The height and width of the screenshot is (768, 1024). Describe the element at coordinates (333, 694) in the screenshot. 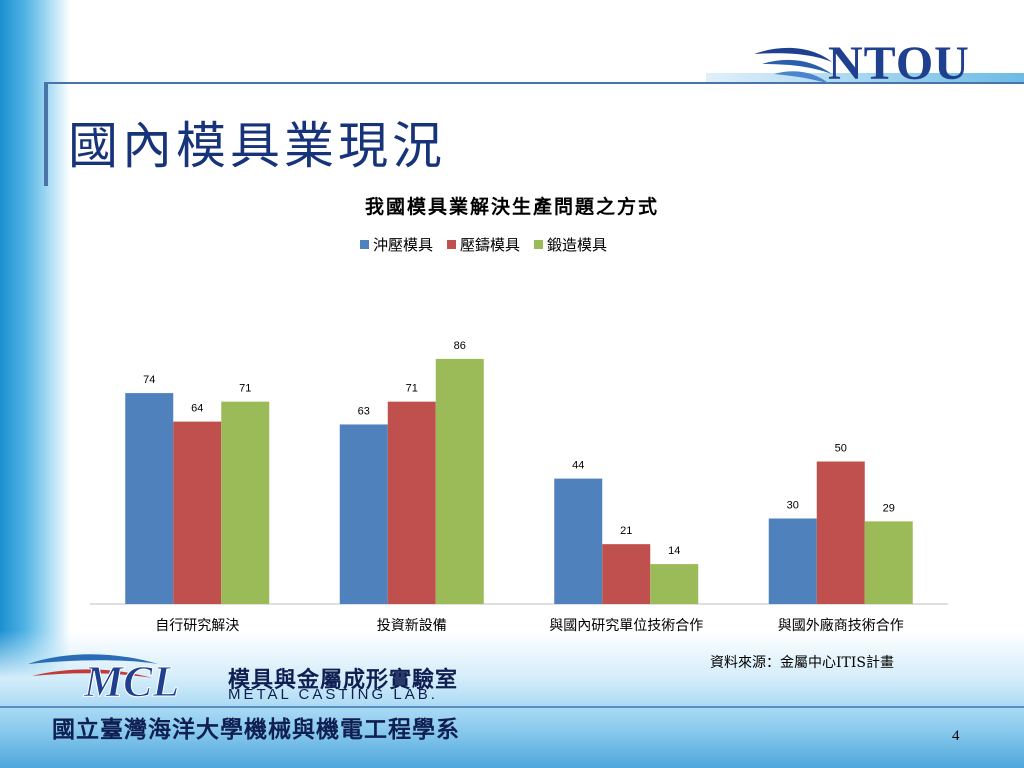

I see `lab-name-en: METAL CASTING LAB.` at that location.